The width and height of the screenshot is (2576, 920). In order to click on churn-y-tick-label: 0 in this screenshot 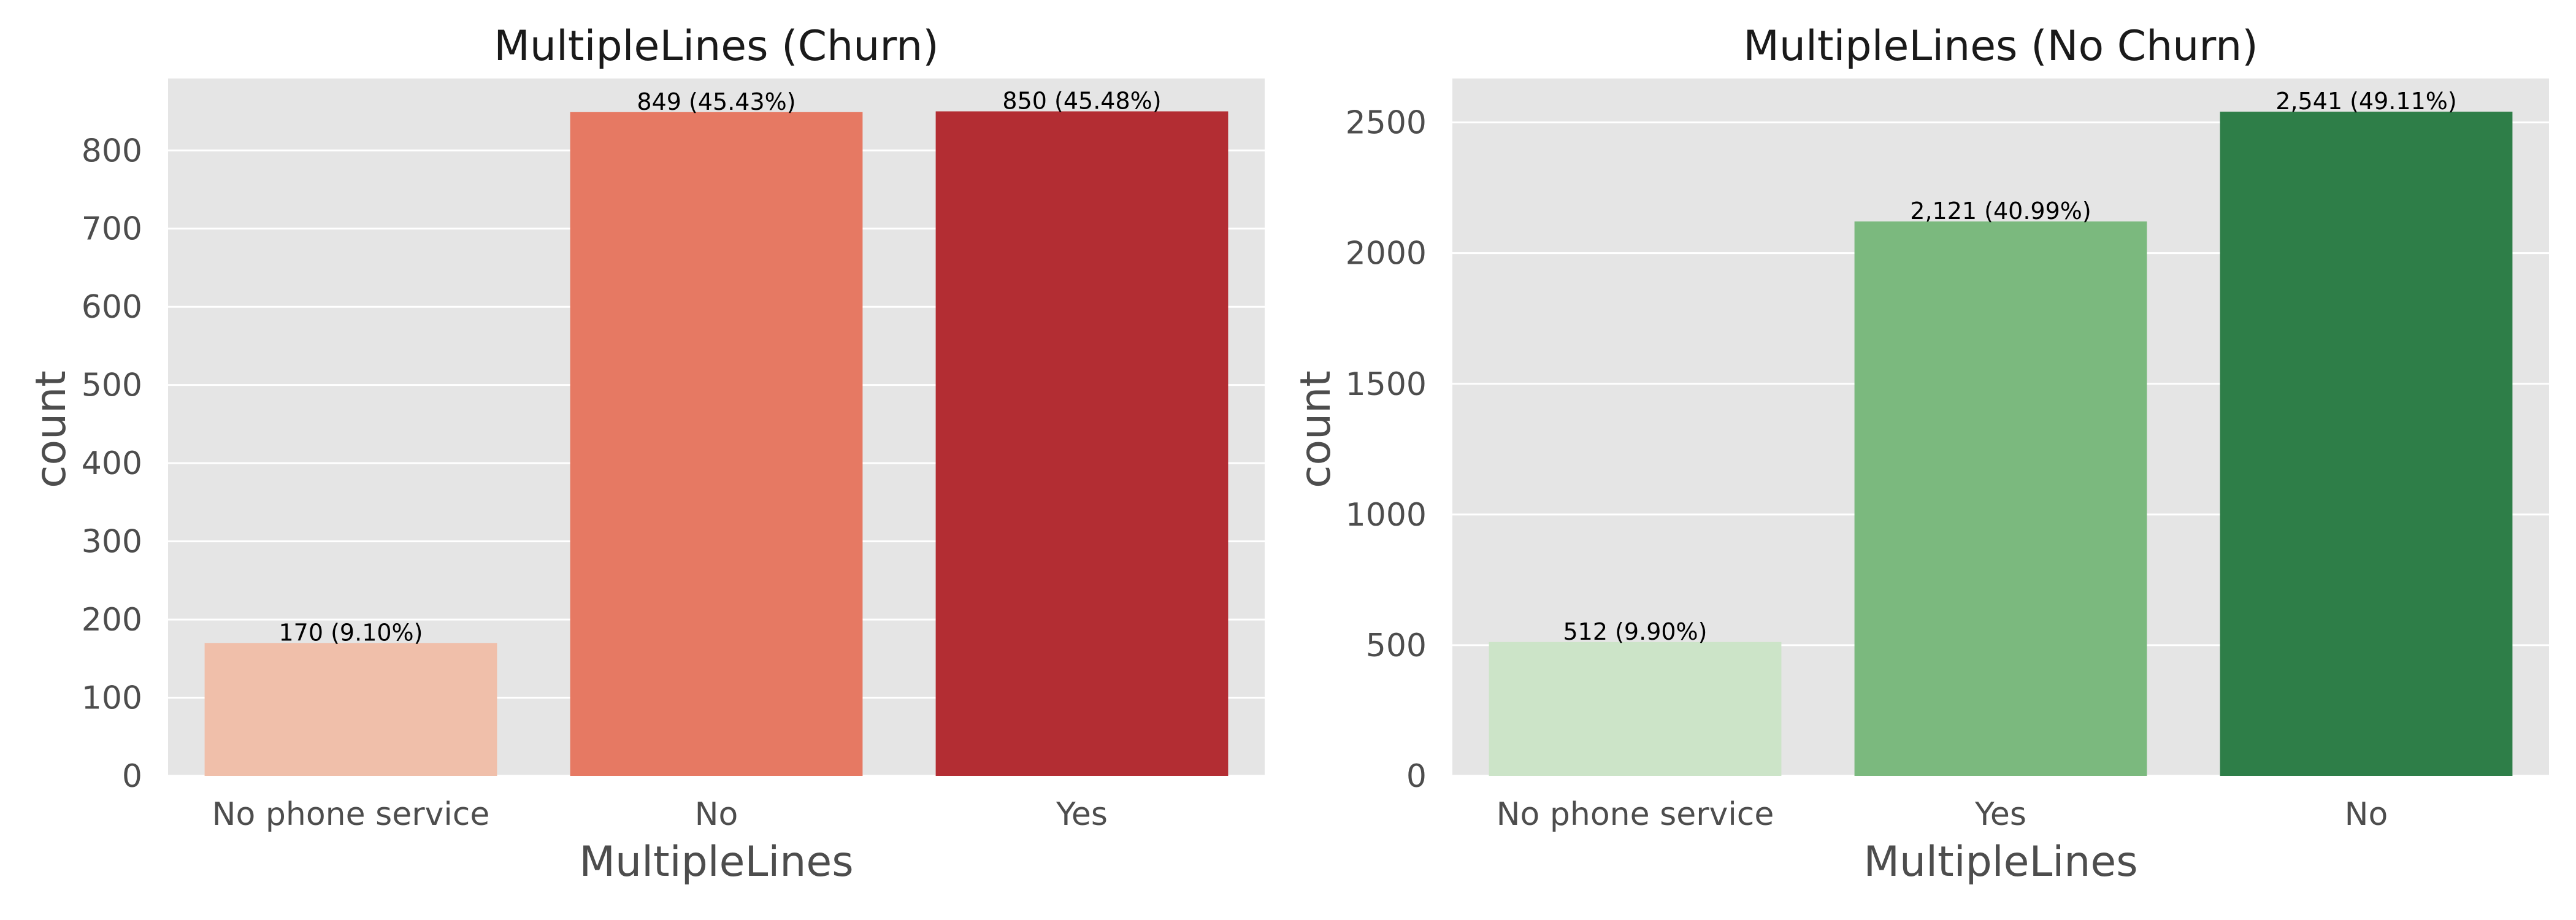, I will do `click(132, 776)`.